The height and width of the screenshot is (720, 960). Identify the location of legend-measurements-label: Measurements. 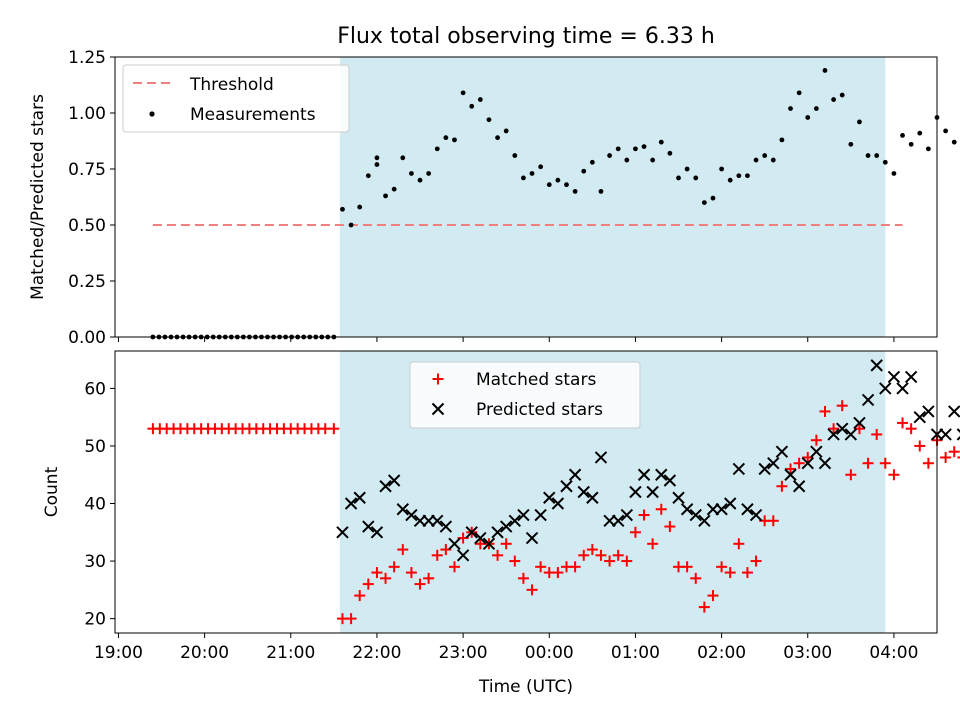
(253, 115).